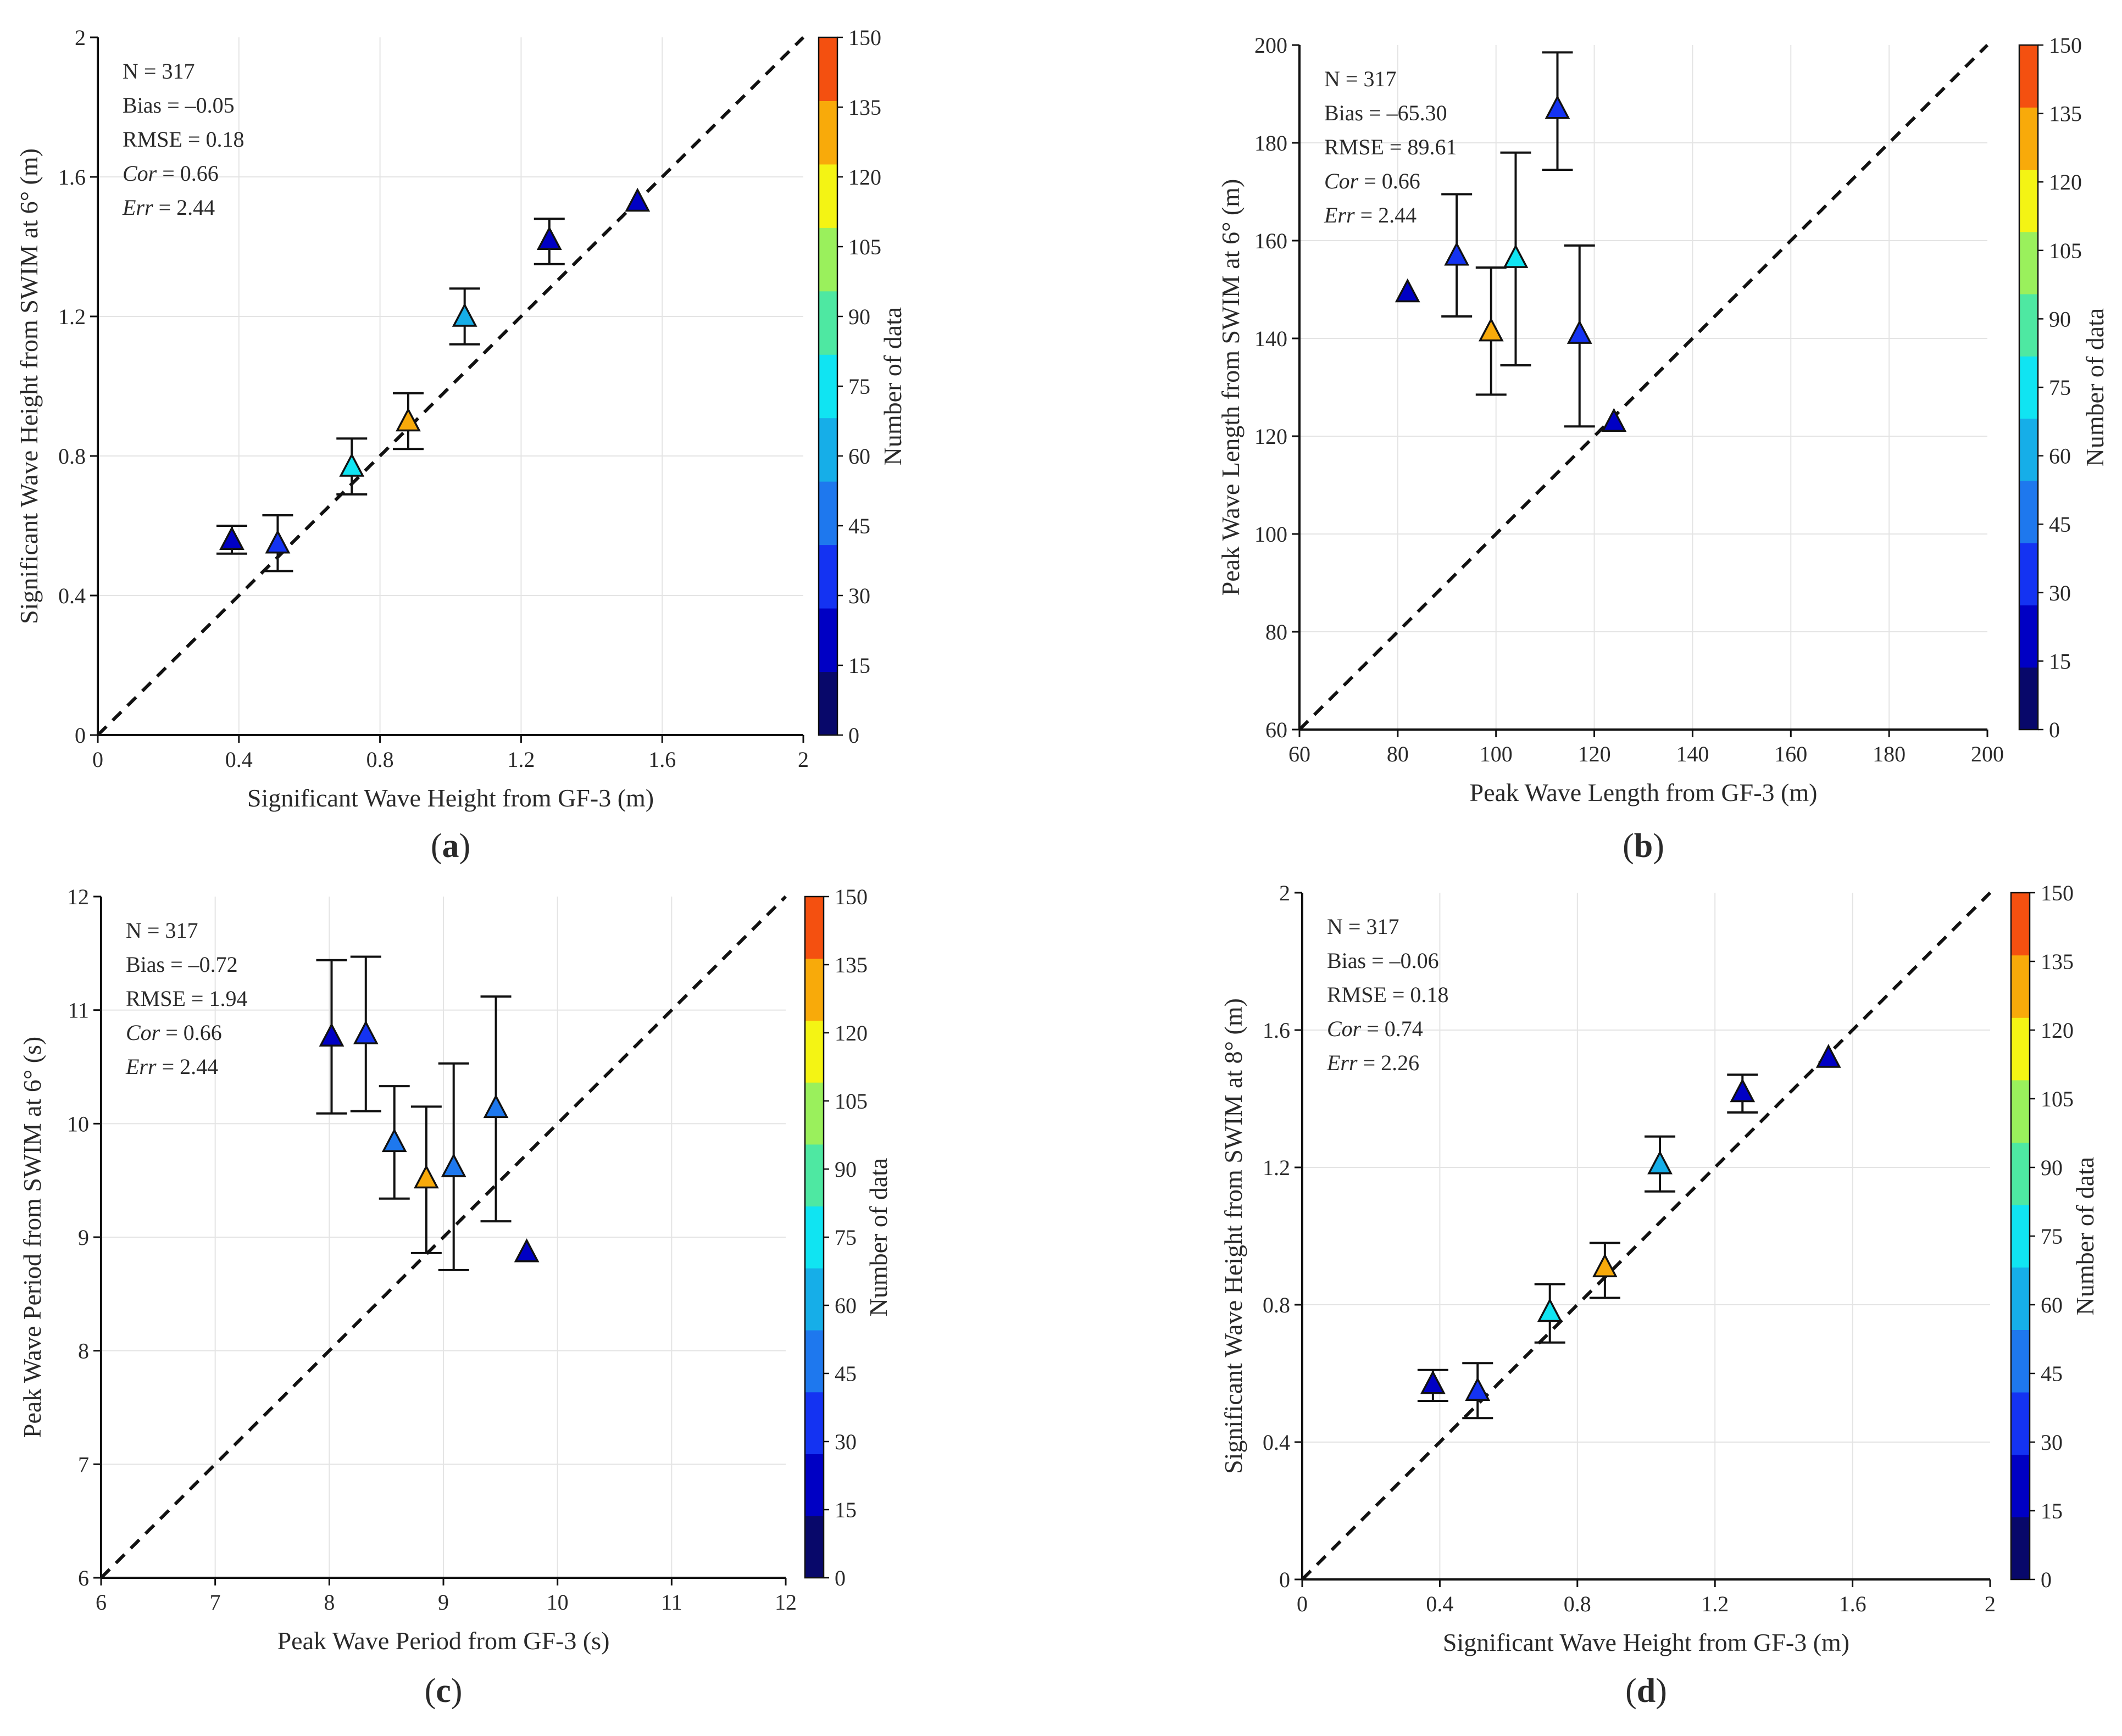 This screenshot has height=1736, width=2122. Describe the element at coordinates (98, 759) in the screenshot. I see `x-tick-label: 0` at that location.